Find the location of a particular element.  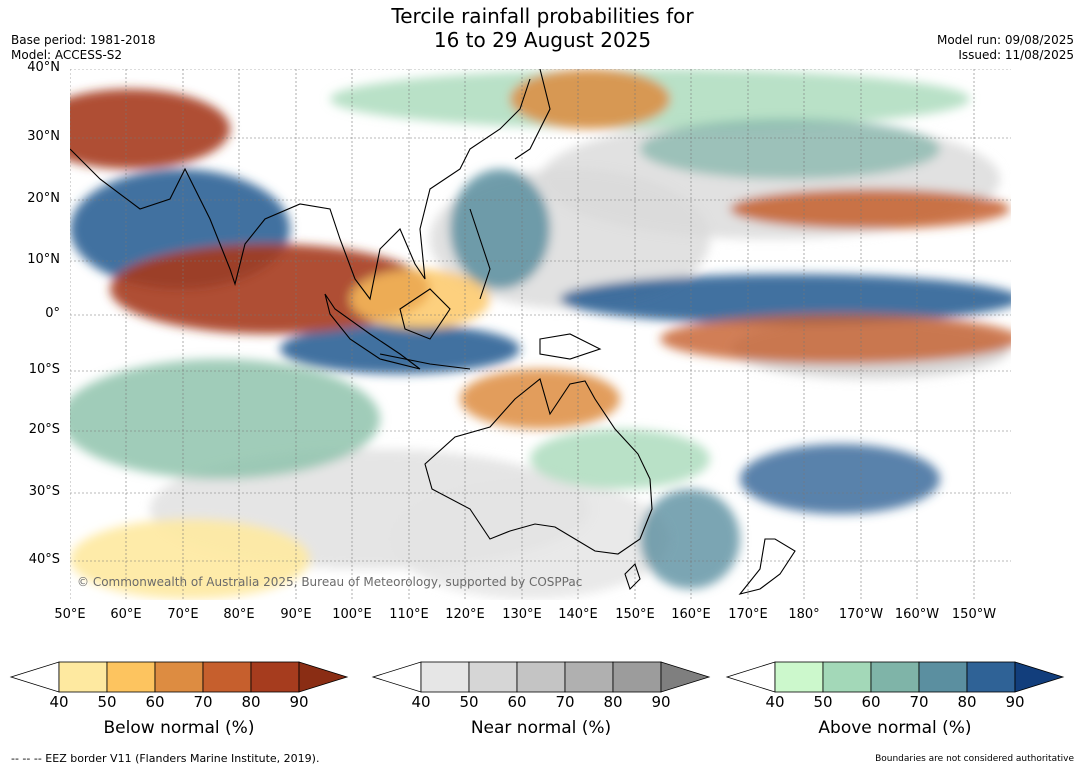

colorbar-title: Near normal (%) is located at coordinates (541, 728).